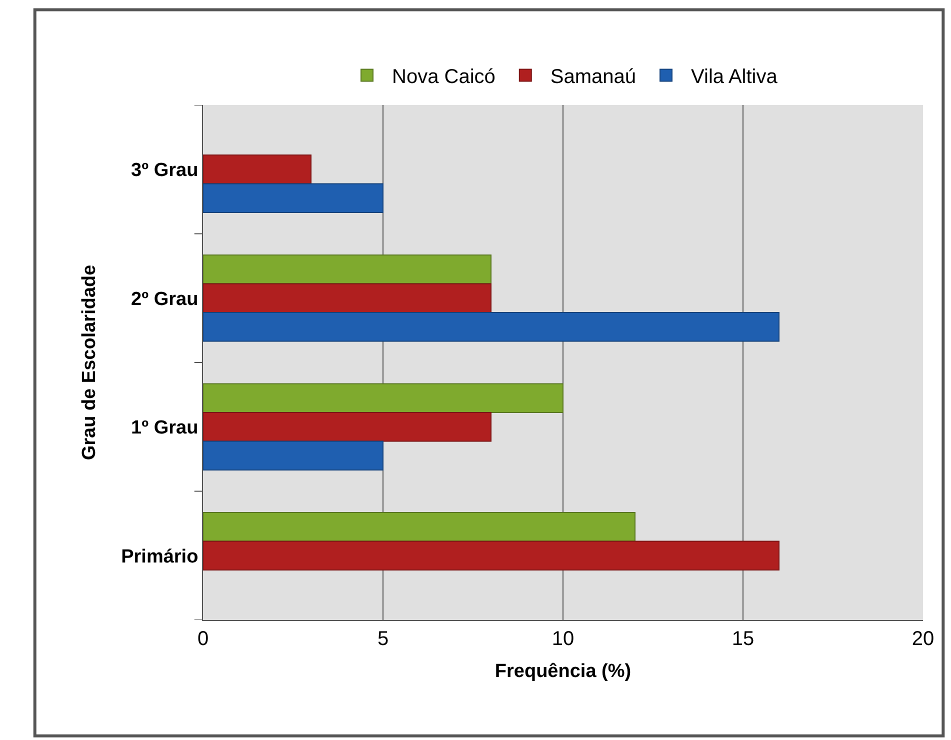 The height and width of the screenshot is (740, 951). What do you see at coordinates (89, 362) in the screenshot?
I see `y-axis-title: Grau de Escolaridade` at bounding box center [89, 362].